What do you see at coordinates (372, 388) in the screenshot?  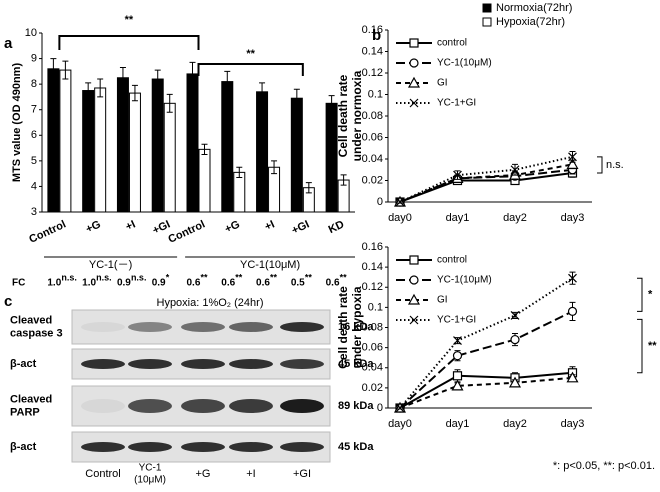 I see `y-tick-label: 0.02` at bounding box center [372, 388].